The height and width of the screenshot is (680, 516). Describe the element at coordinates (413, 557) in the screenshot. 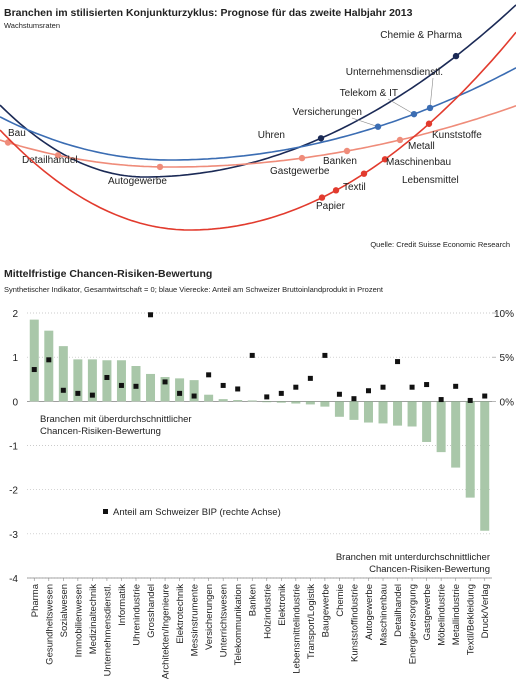

I see `annotation: Branchen mit unterdurchschnittlicher` at that location.